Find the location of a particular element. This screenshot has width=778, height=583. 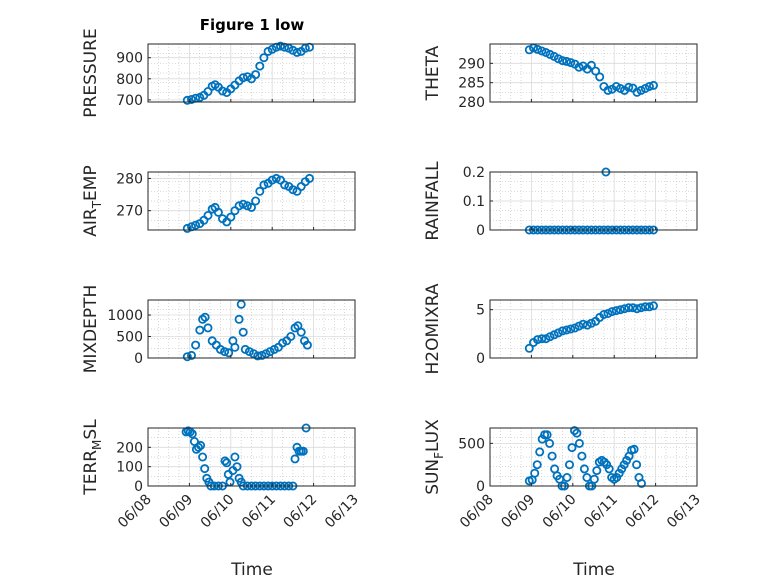

y-tick-label: 270 is located at coordinates (129, 212).